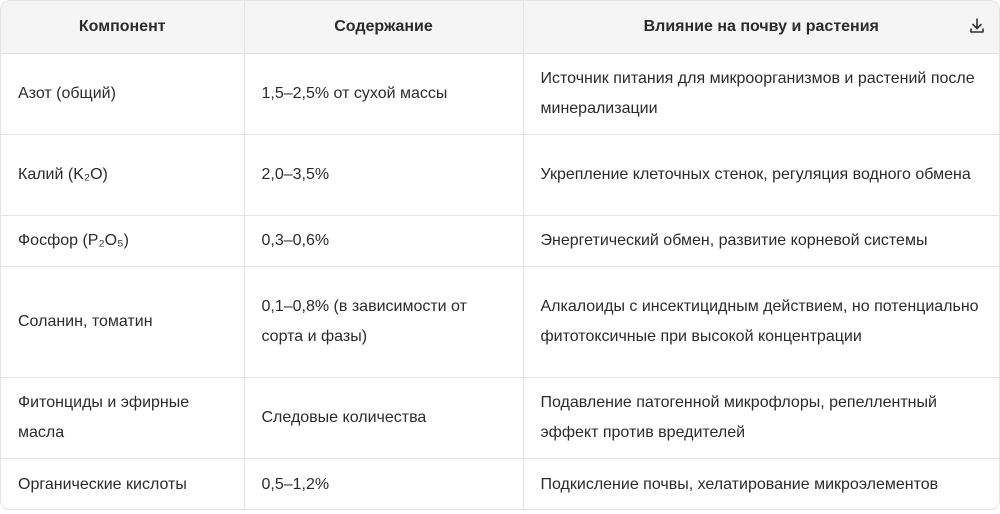 This screenshot has height=514, width=1000. Describe the element at coordinates (383, 175) in the screenshot. I see `table-cell: 2,0–3,5%` at that location.